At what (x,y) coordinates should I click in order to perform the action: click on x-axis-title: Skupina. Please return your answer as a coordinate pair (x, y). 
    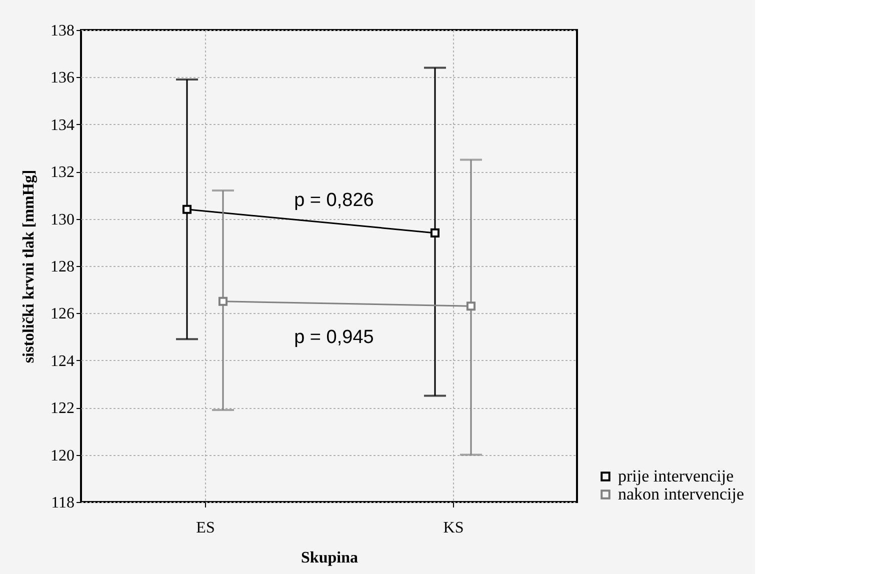
    Looking at the image, I should click on (329, 558).